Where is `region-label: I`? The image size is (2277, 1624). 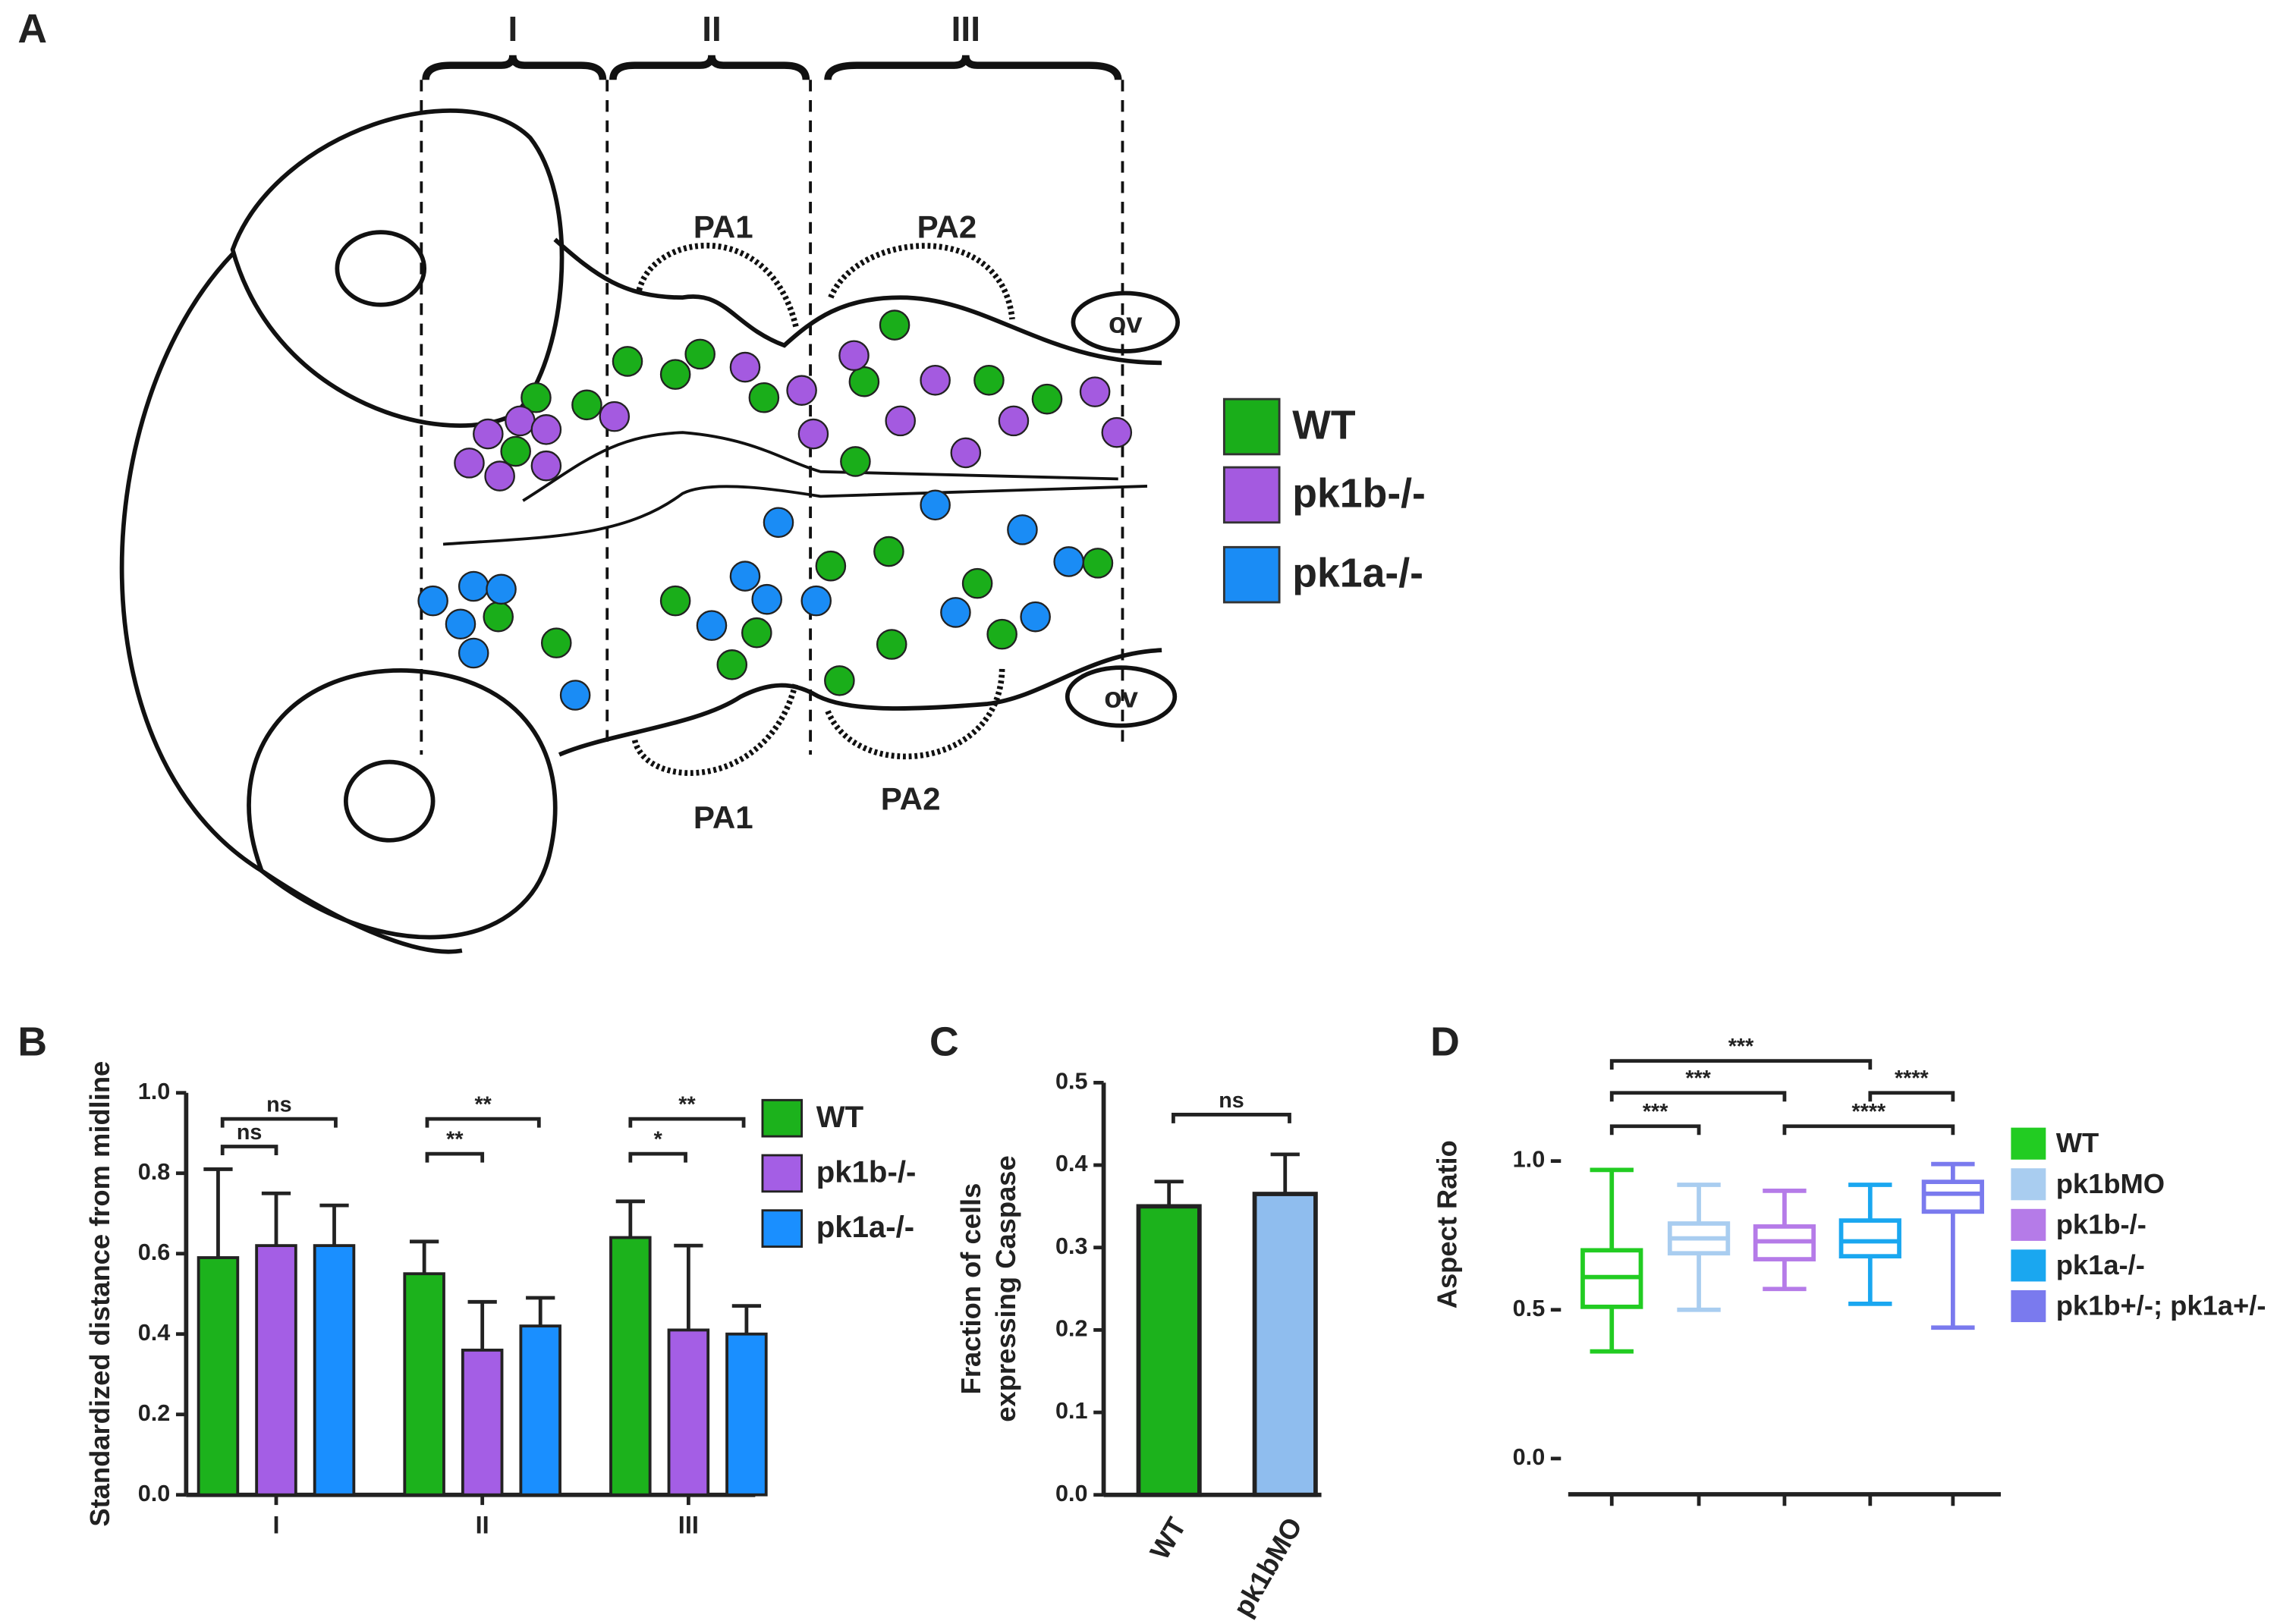 region-label: I is located at coordinates (513, 29).